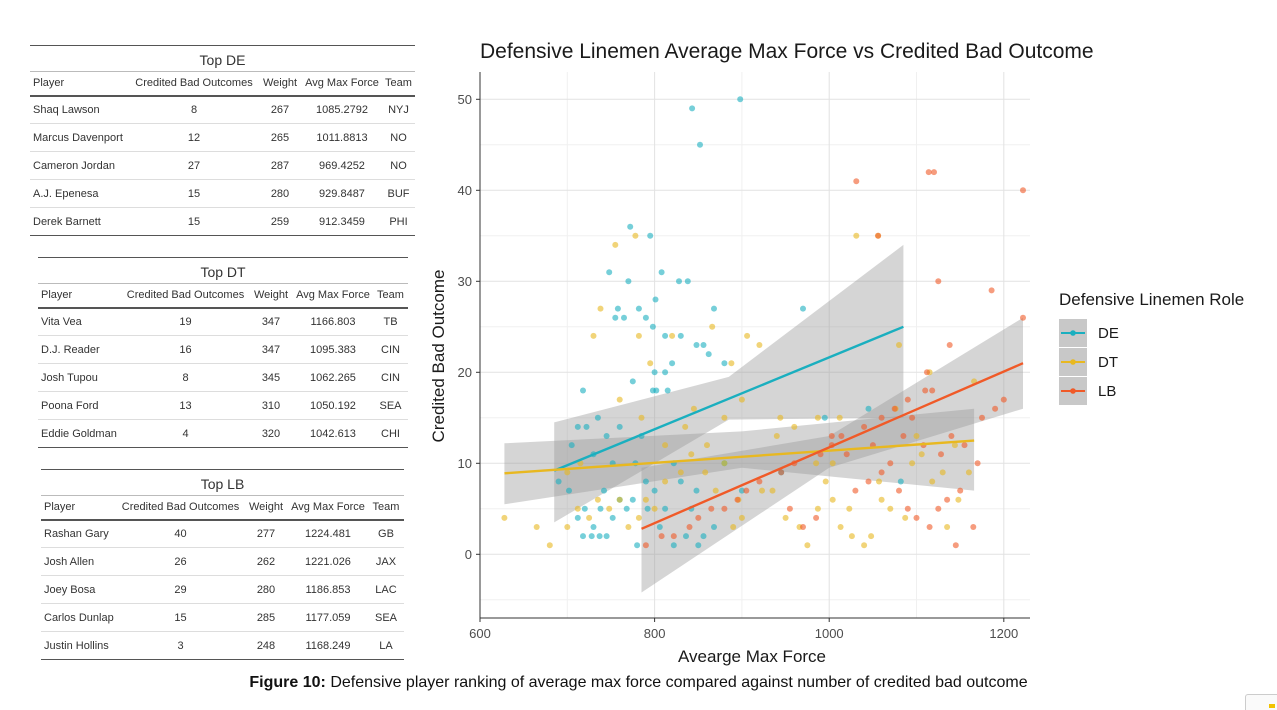 The height and width of the screenshot is (710, 1277). Describe the element at coordinates (79, 533) in the screenshot. I see `cell: Rashan Gary` at that location.